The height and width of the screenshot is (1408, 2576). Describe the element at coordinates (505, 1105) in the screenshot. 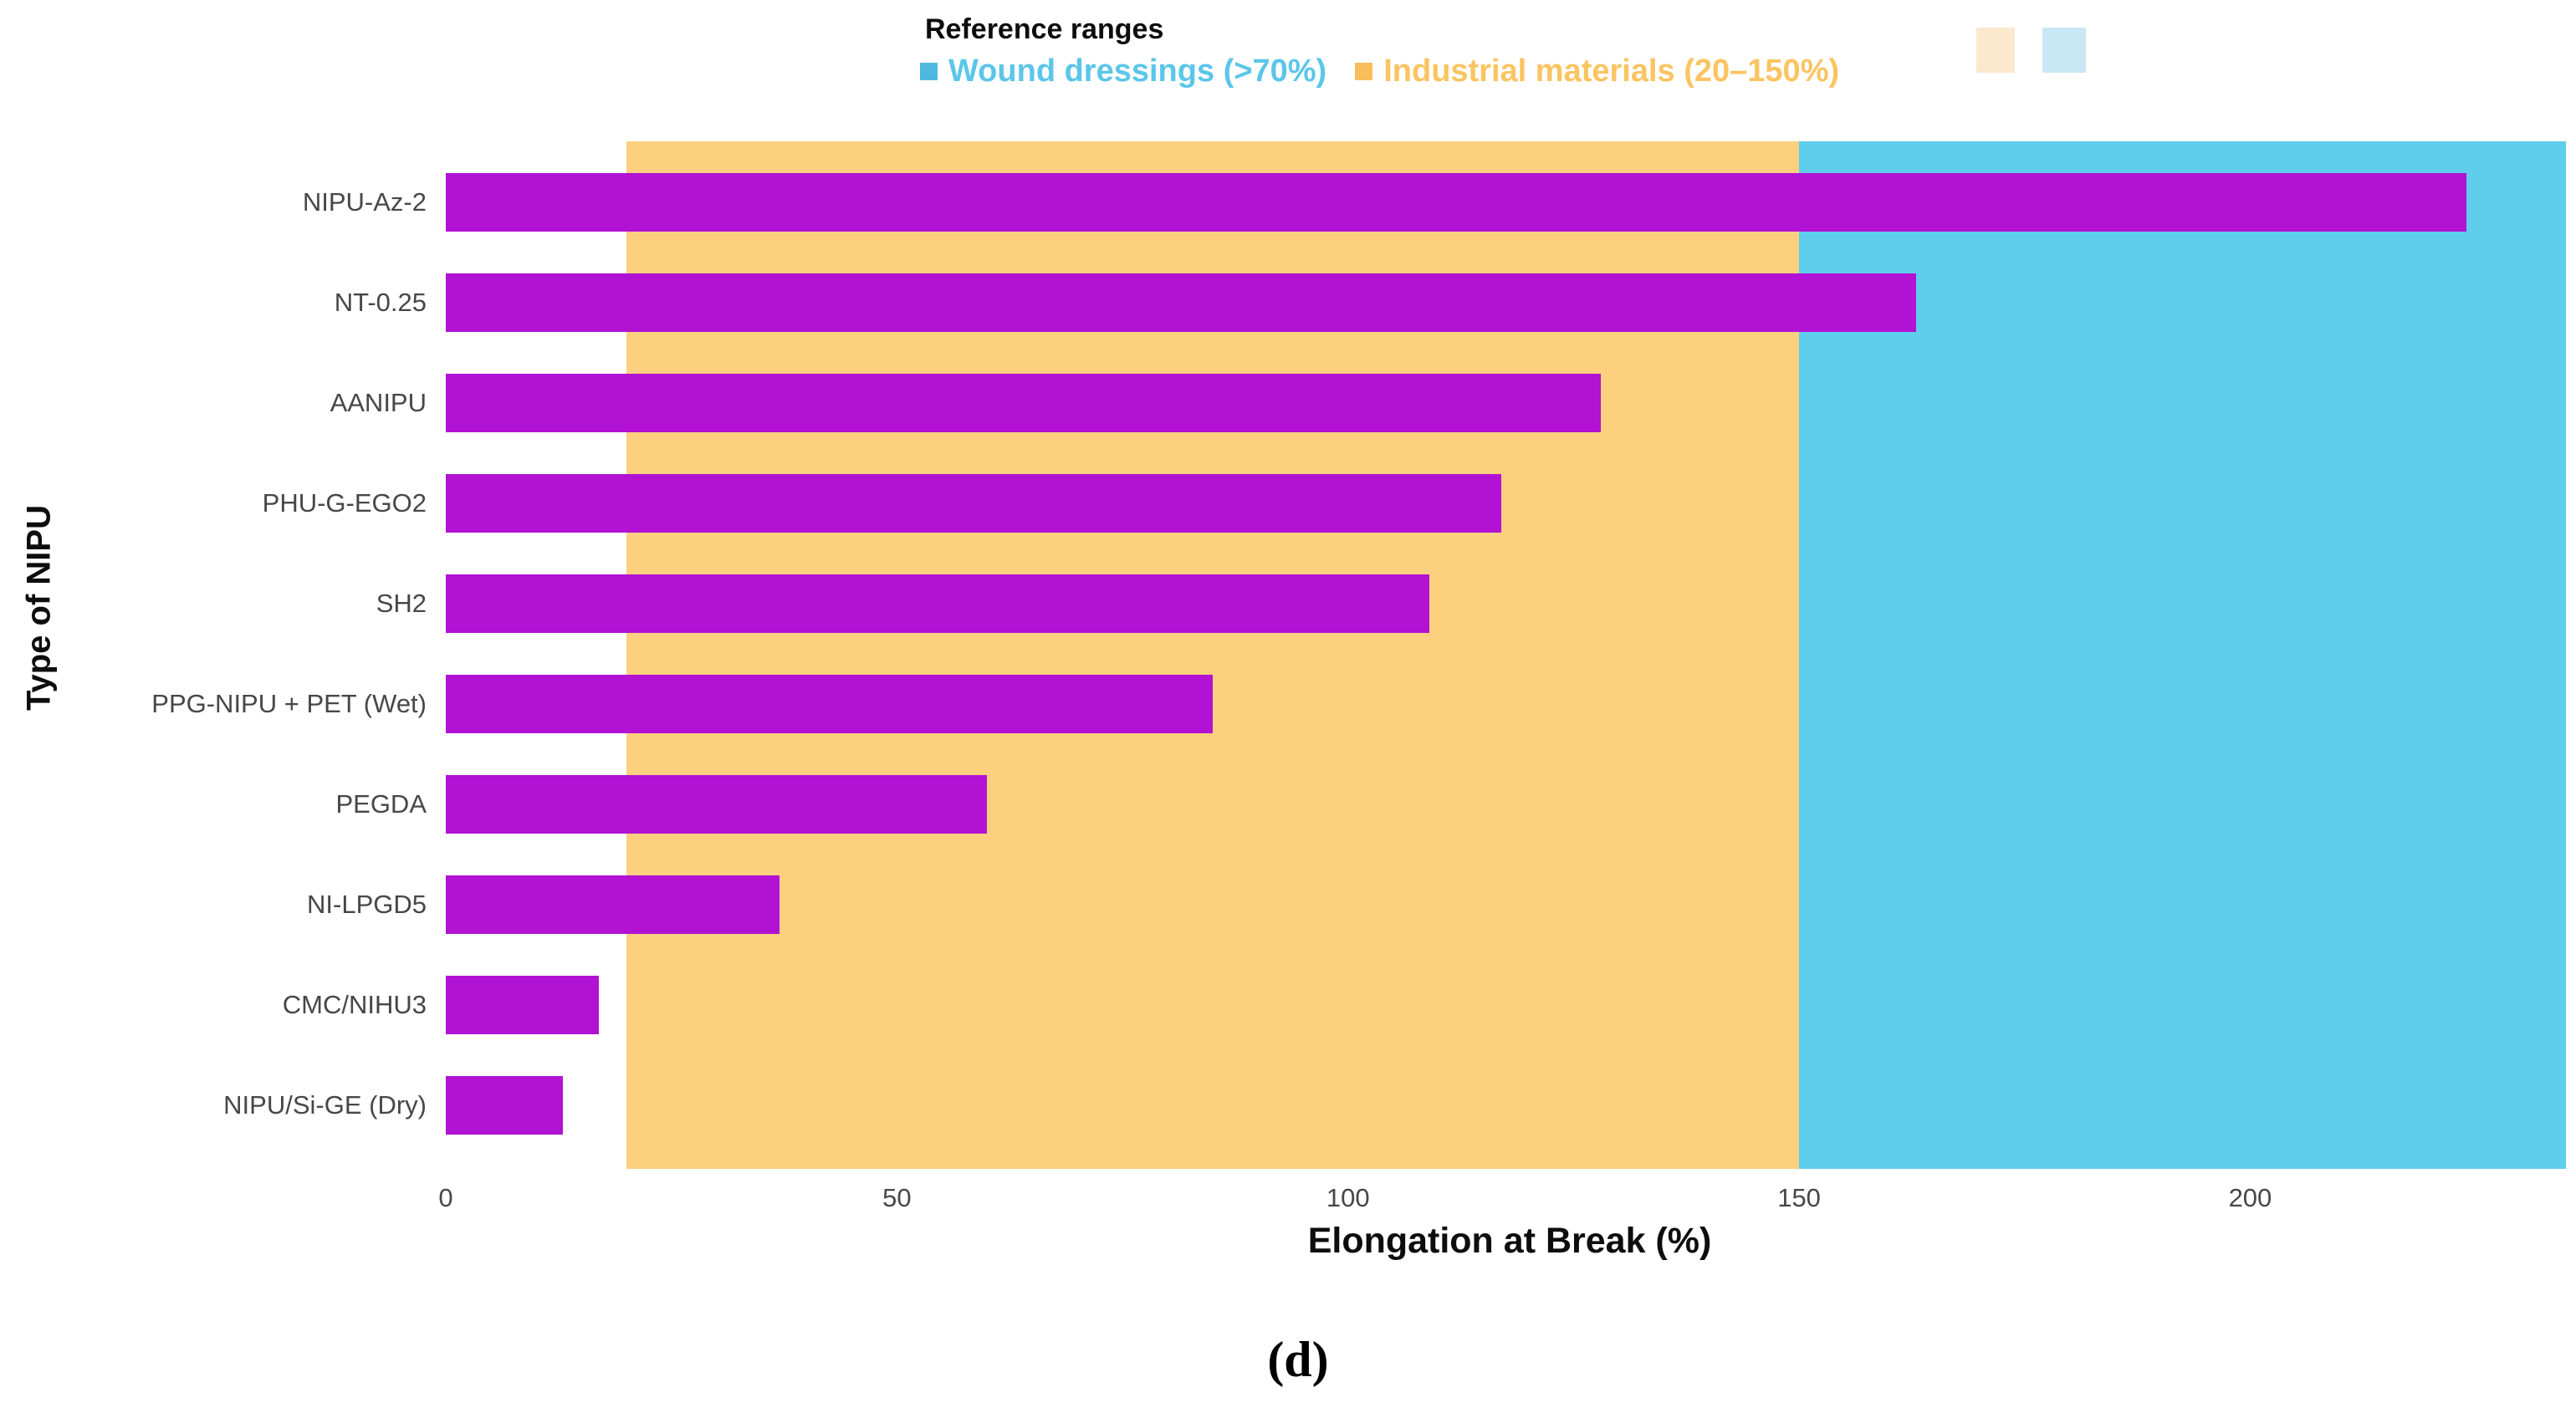

I see `bar-nipu-si-ge-dry-` at that location.